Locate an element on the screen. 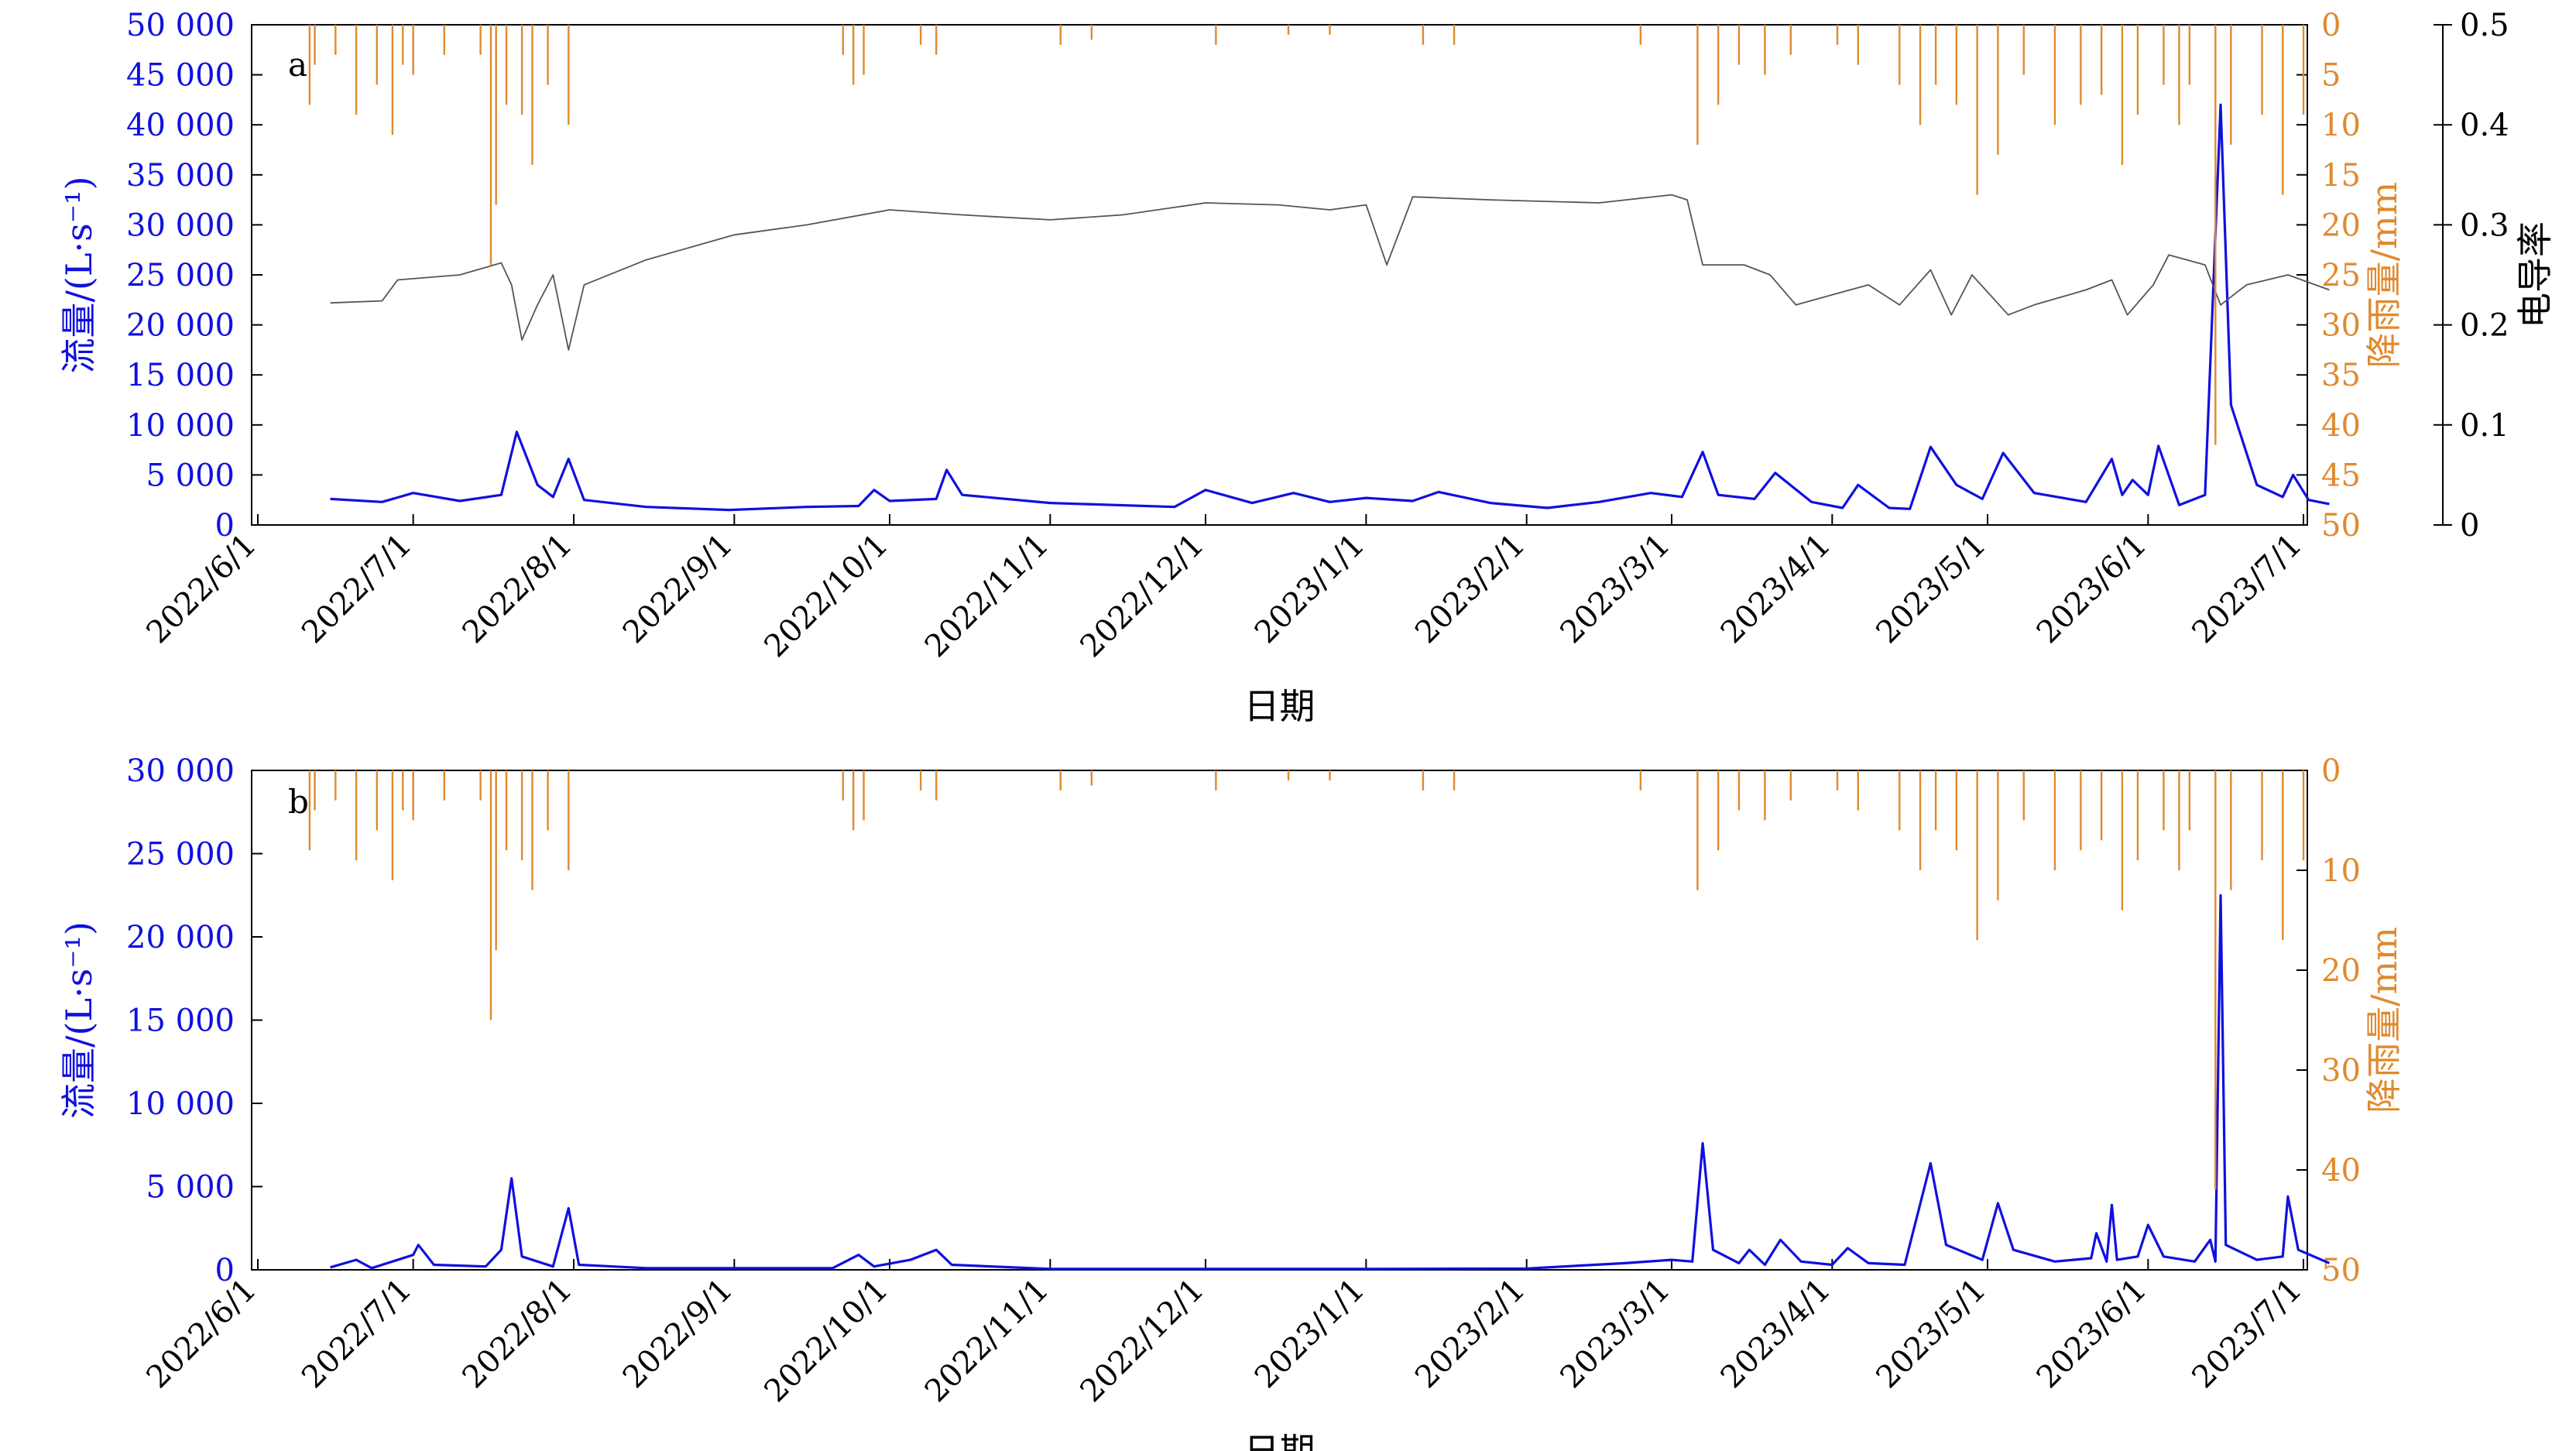  y-tick-label: 45 000 is located at coordinates (180, 76).